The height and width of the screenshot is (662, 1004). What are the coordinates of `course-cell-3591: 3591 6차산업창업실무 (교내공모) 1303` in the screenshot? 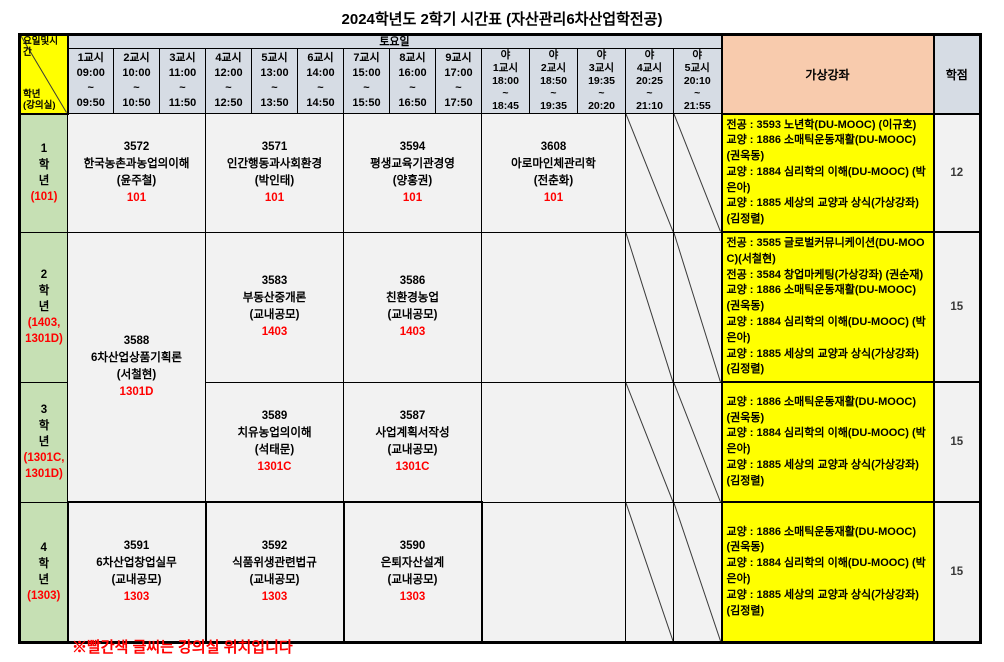 It's located at (136, 572).